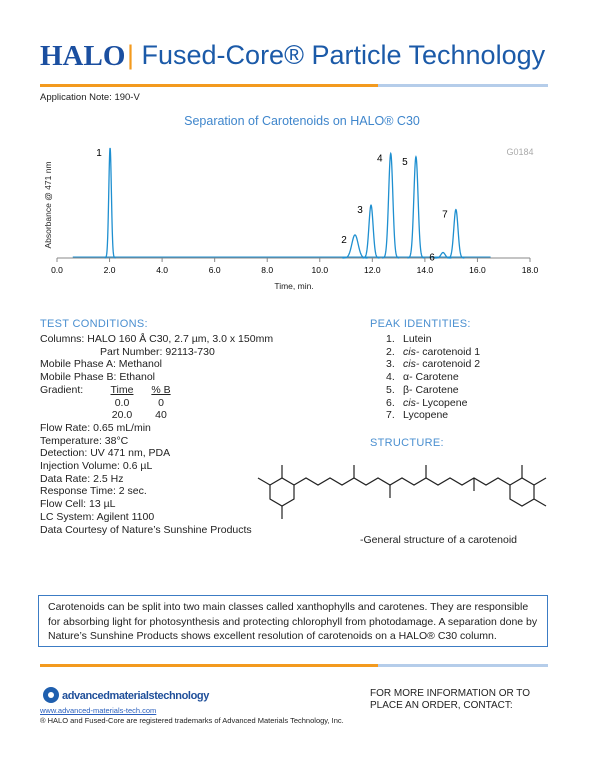  What do you see at coordinates (267, 270) in the screenshot?
I see `x-tick-label: 8.0` at bounding box center [267, 270].